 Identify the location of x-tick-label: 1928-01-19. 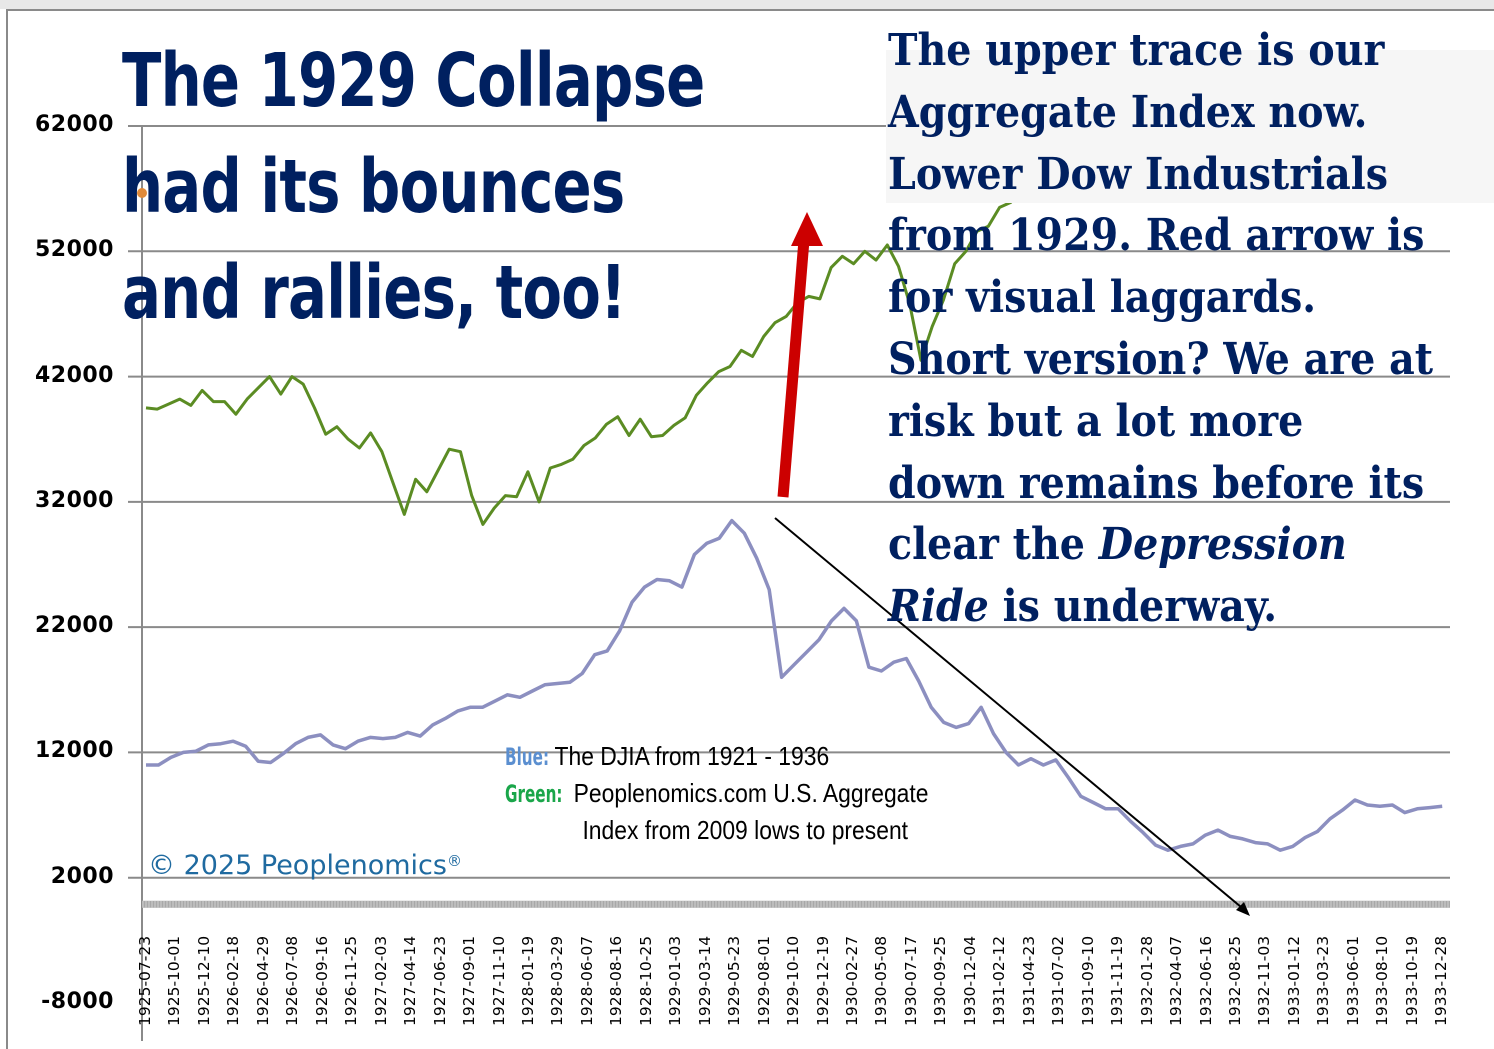
(527, 980).